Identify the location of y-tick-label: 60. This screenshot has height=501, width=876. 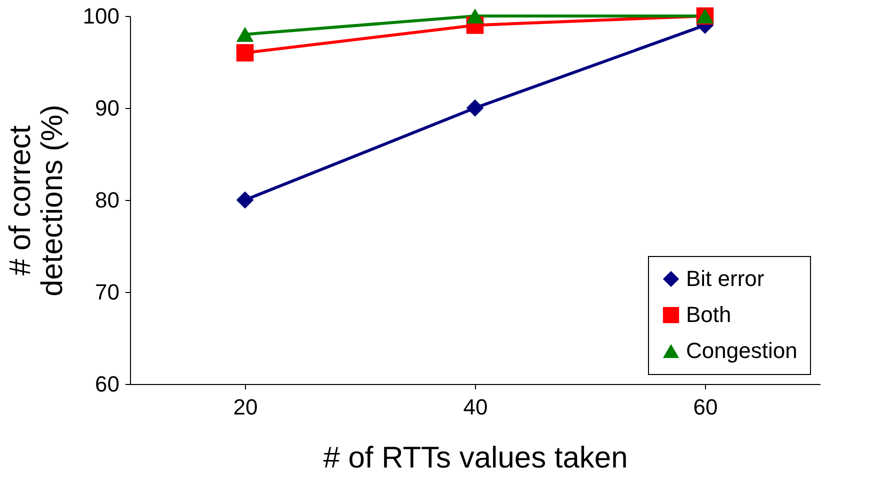
(107, 384).